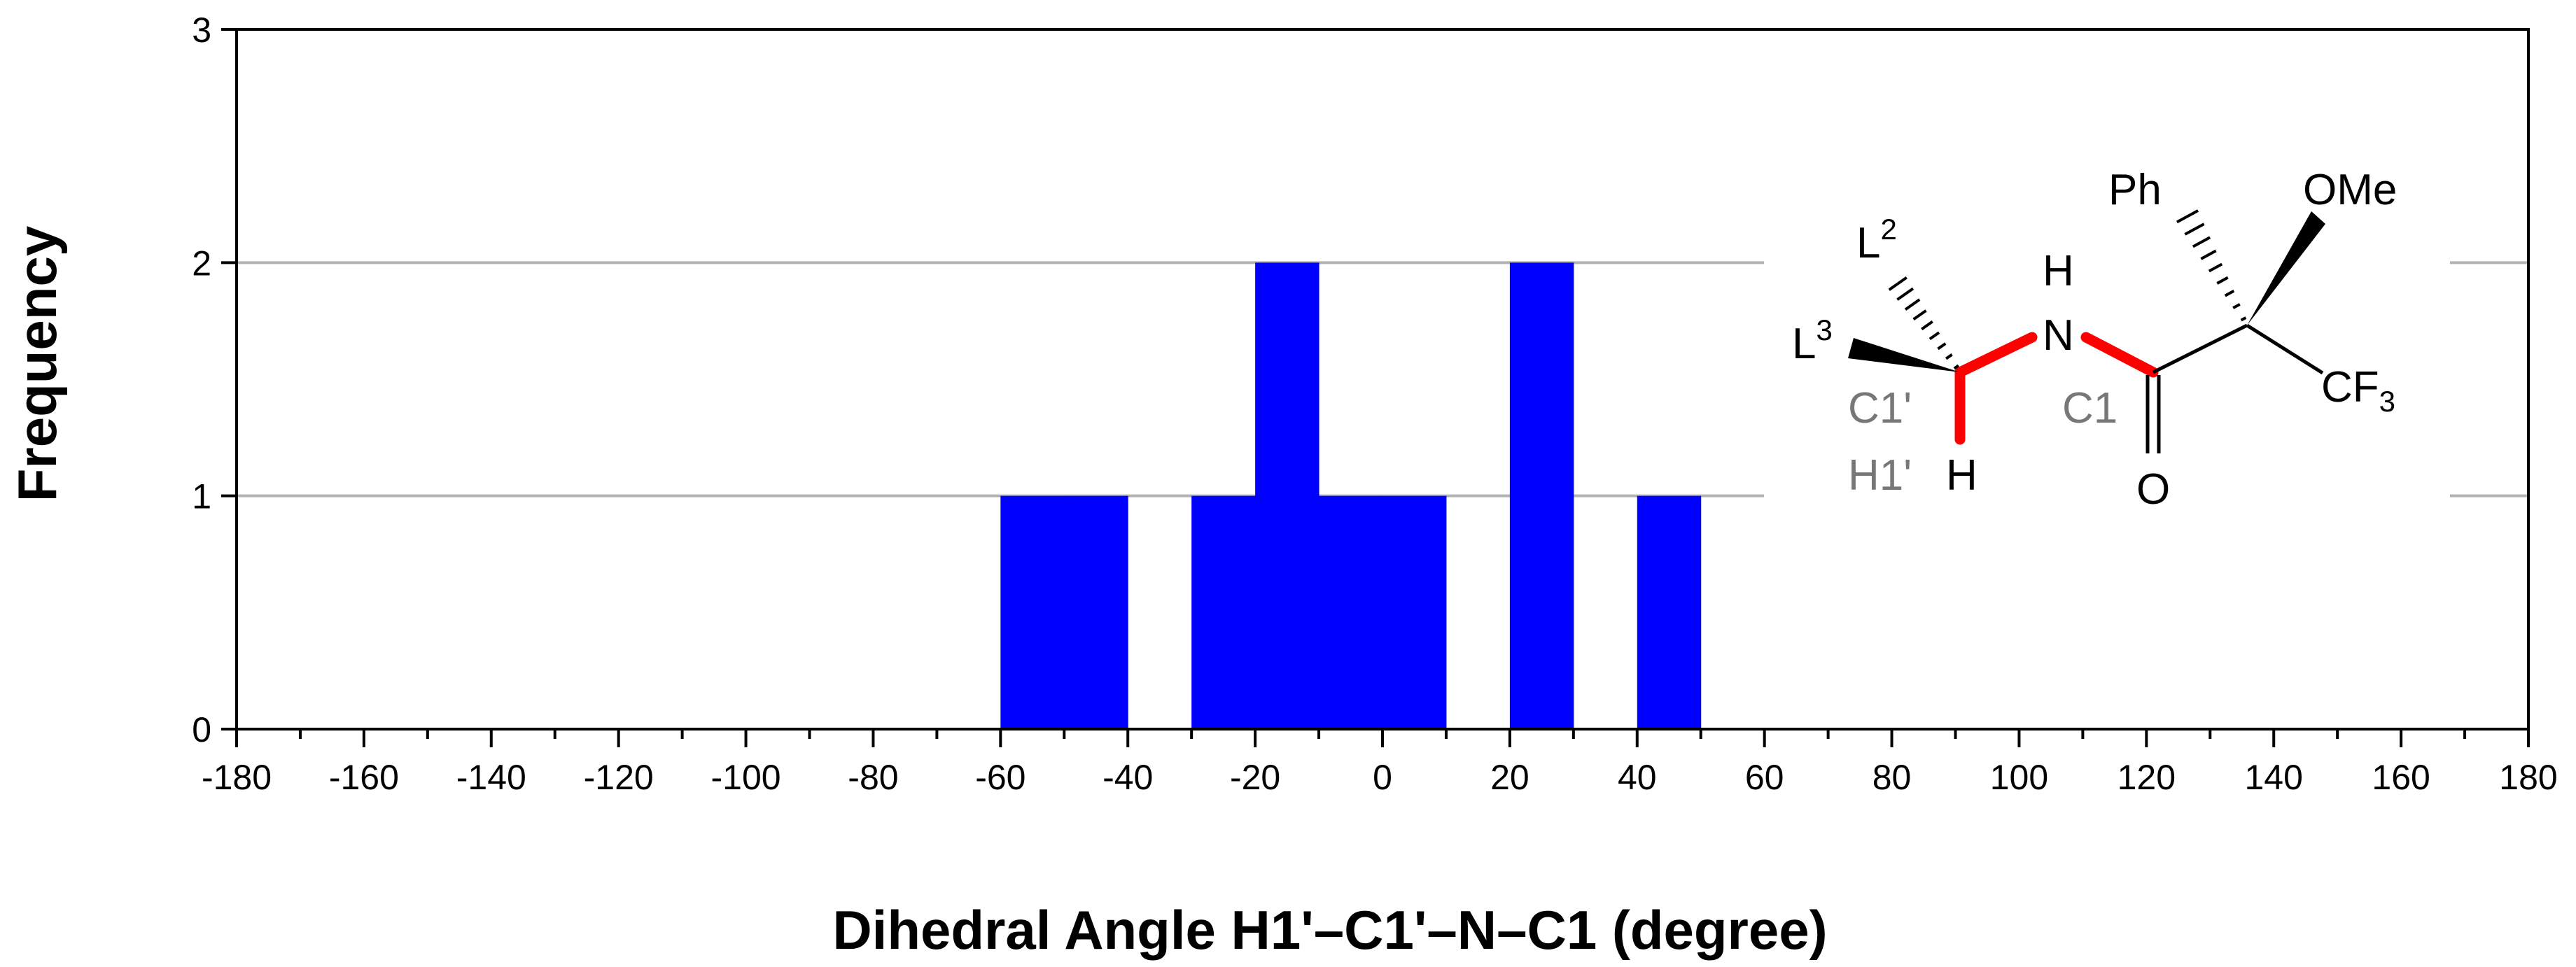 The image size is (2576, 967). What do you see at coordinates (2135, 190) in the screenshot?
I see `label-ph: Ph` at bounding box center [2135, 190].